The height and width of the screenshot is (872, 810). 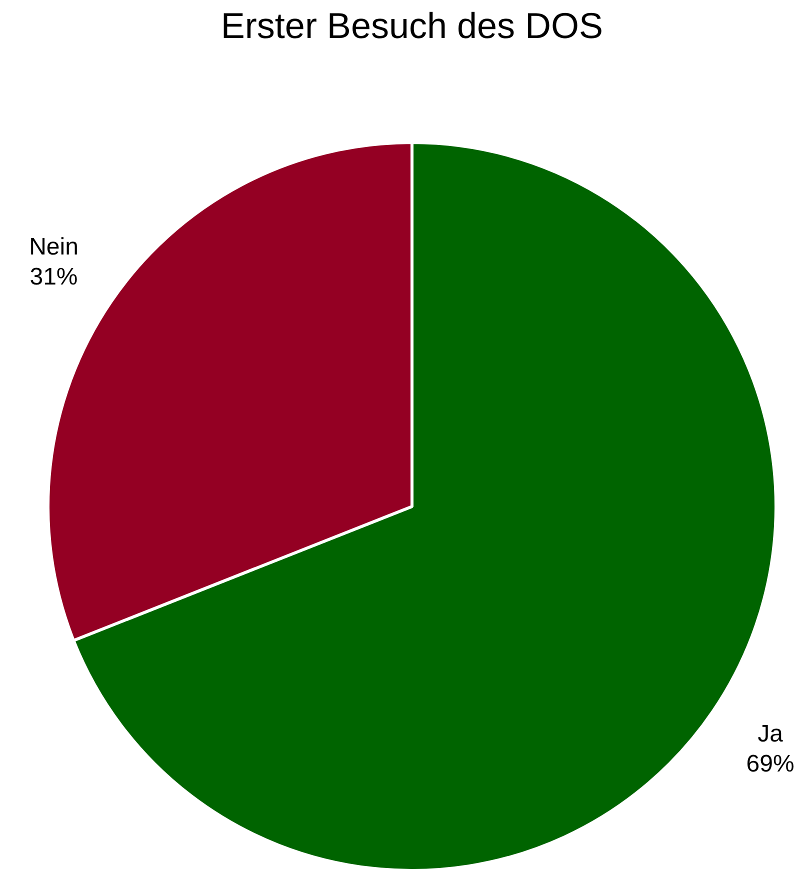 I want to click on chart-title: Erster Besuch des DOS, so click(x=412, y=25).